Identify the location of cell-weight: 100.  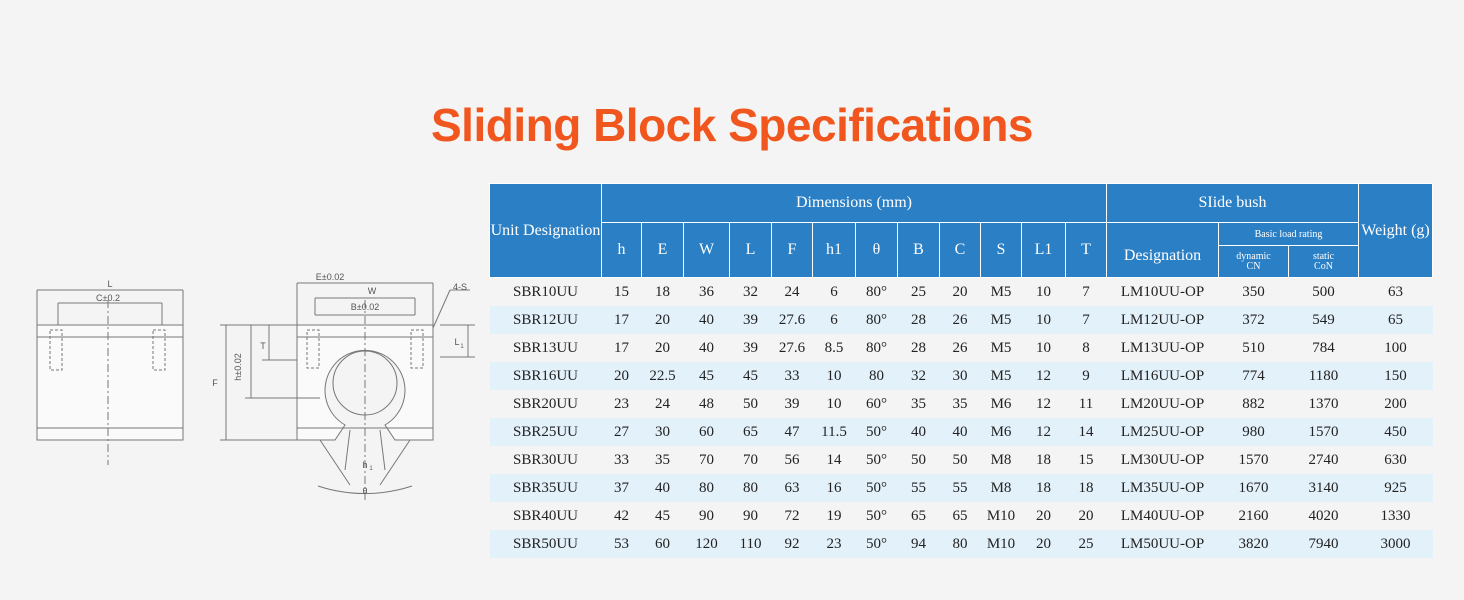
(1395, 347).